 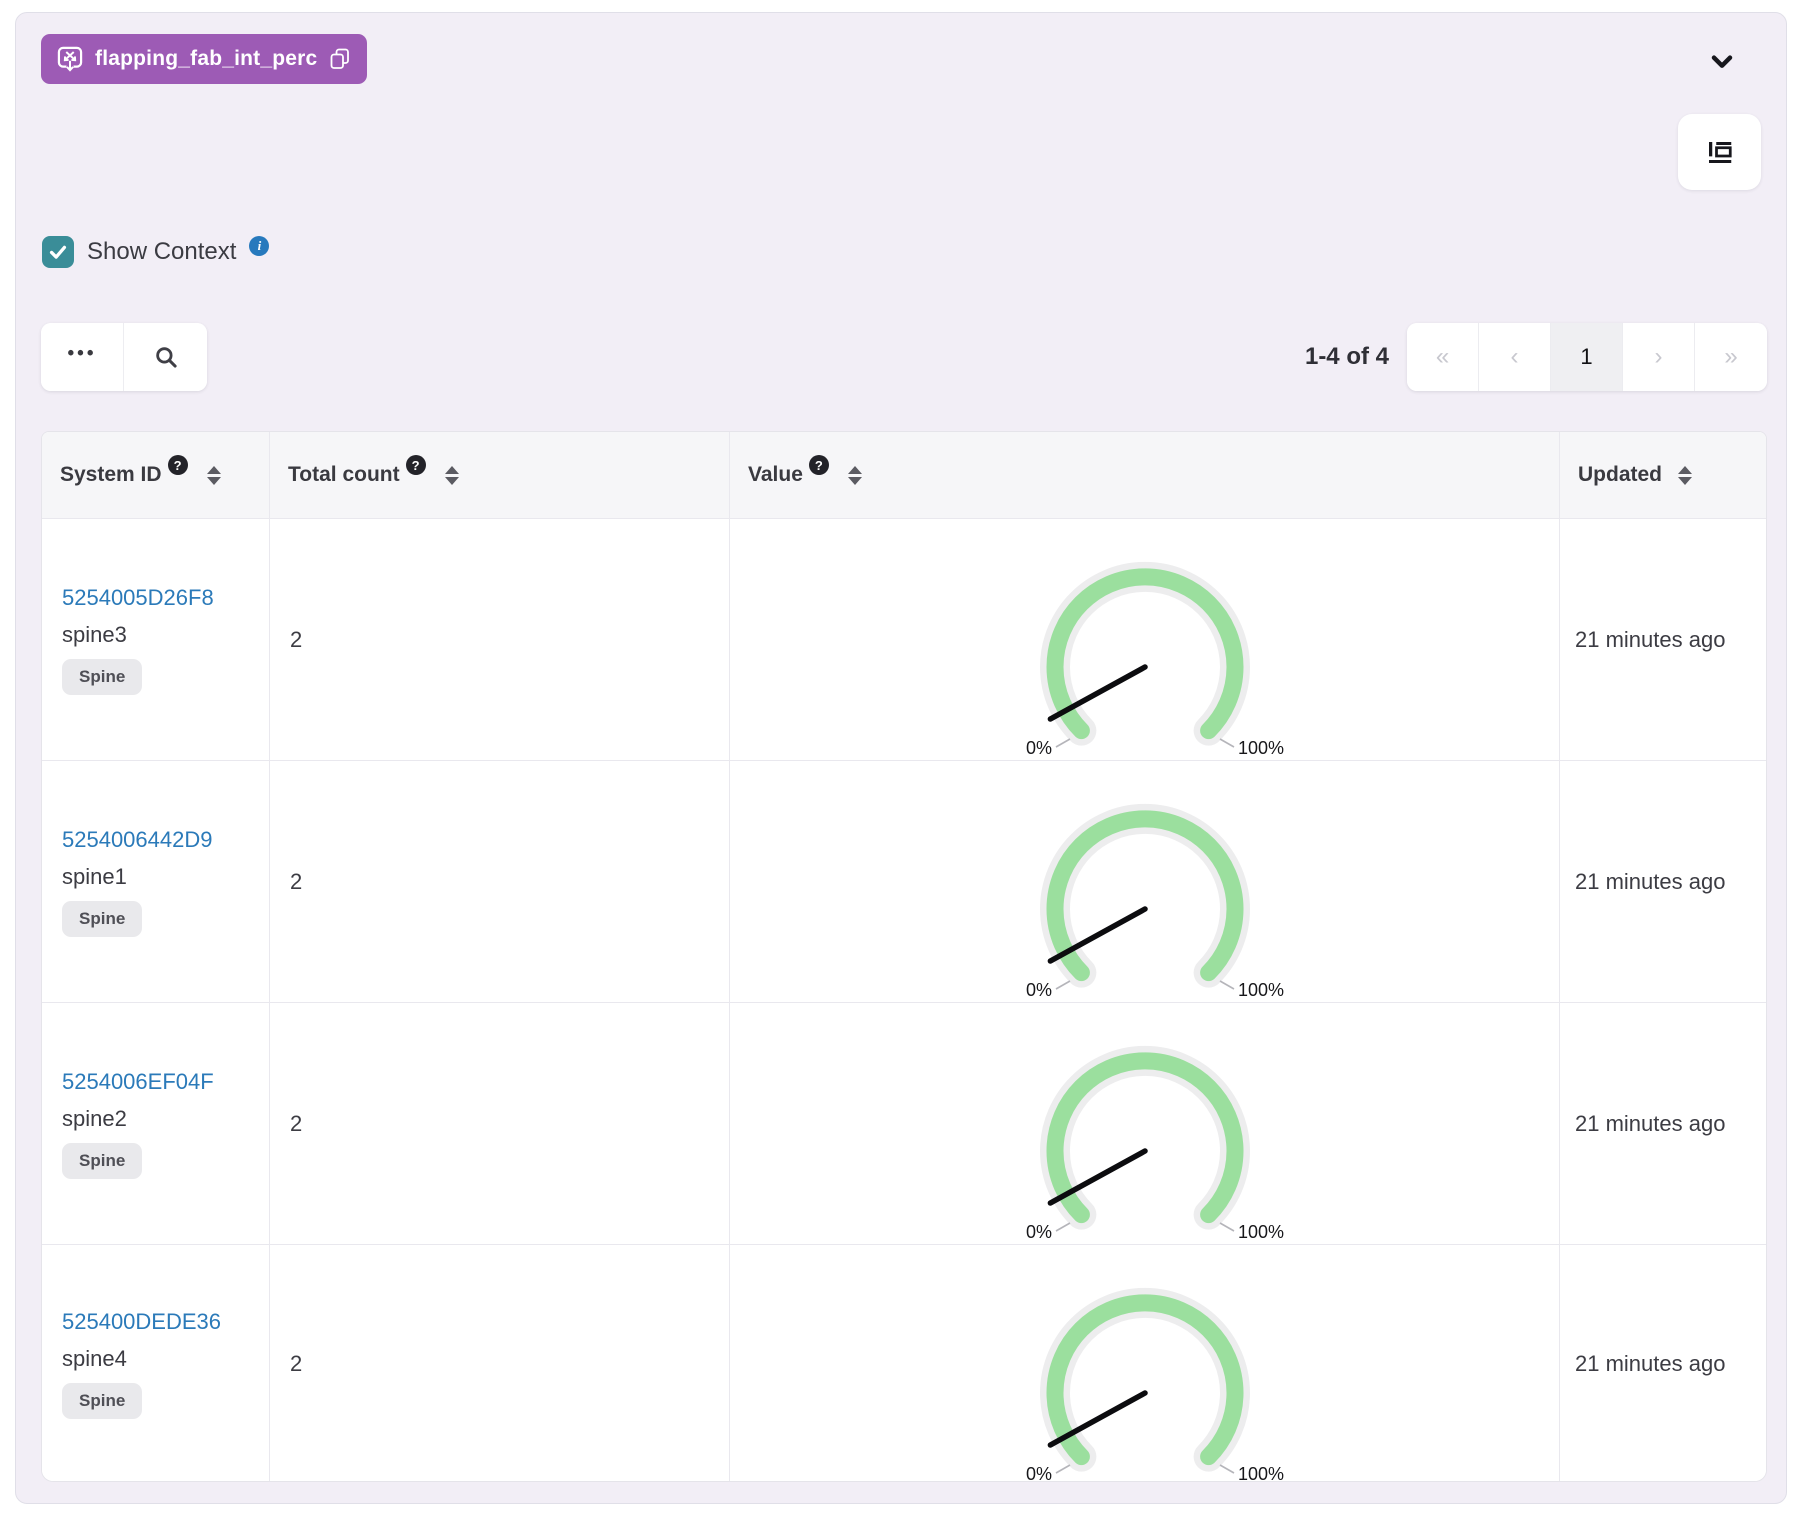 What do you see at coordinates (137, 839) in the screenshot?
I see `system-id-link: 5254006442D9` at bounding box center [137, 839].